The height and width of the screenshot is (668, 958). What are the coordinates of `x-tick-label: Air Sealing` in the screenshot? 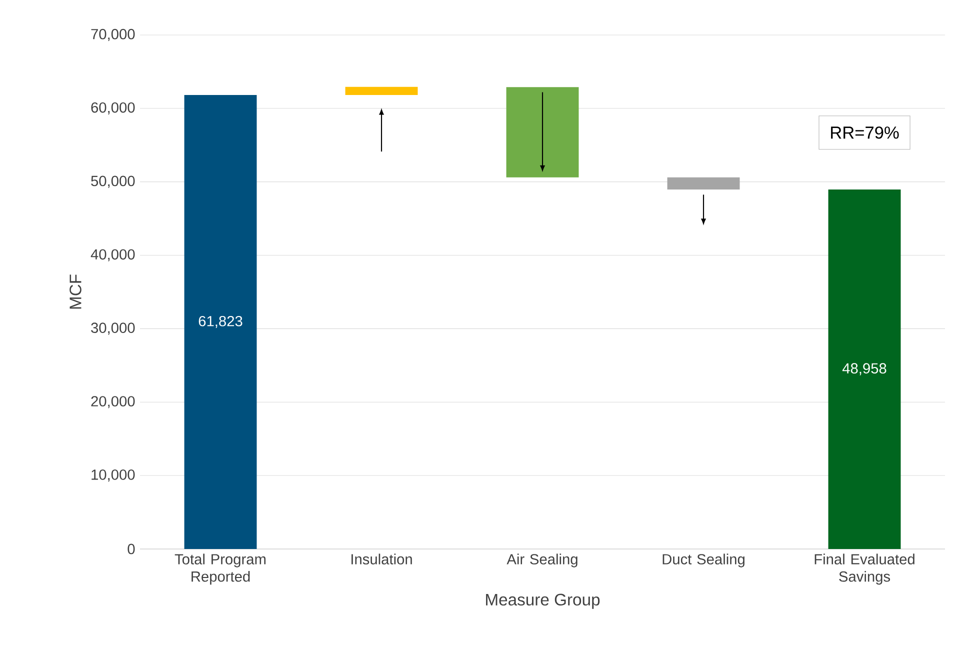 It's located at (542, 561).